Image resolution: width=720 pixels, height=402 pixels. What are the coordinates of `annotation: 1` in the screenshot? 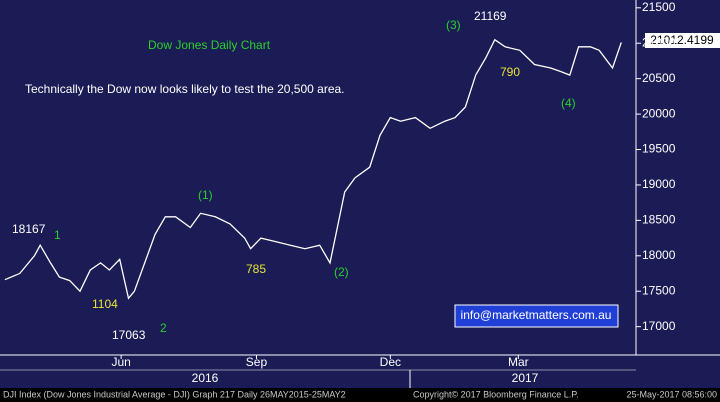 It's located at (57, 235).